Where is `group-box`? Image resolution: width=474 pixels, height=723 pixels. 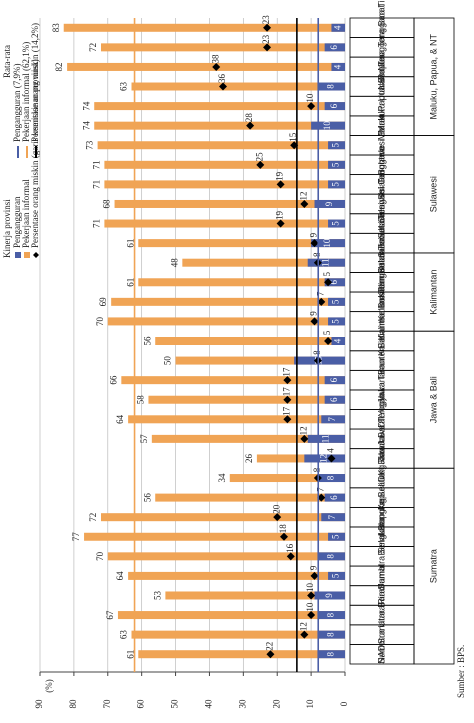 group-box is located at coordinates (434, 76).